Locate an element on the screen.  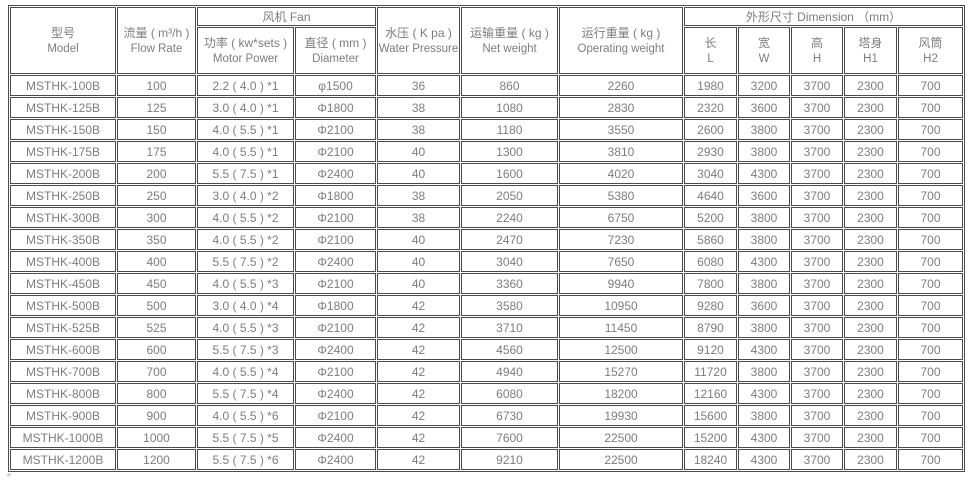
col-header-width-w-en: W is located at coordinates (764, 58).